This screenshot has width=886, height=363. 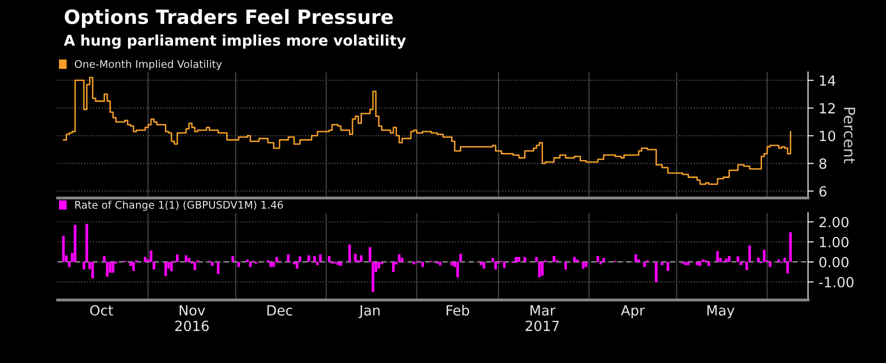 What do you see at coordinates (827, 108) in the screenshot?
I see `y-tick-label: 12` at bounding box center [827, 108].